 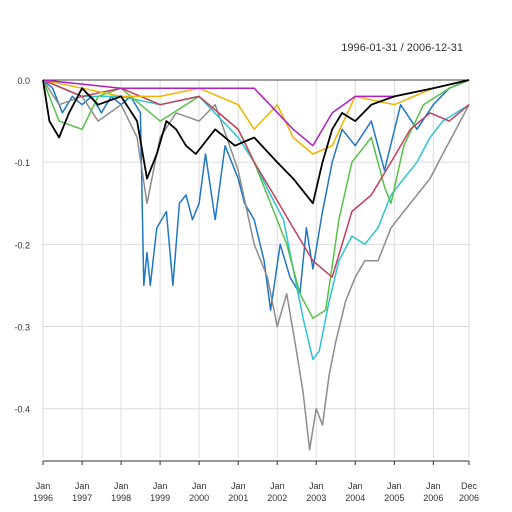 I want to click on y-tick-label: -0.1, so click(x=22, y=163).